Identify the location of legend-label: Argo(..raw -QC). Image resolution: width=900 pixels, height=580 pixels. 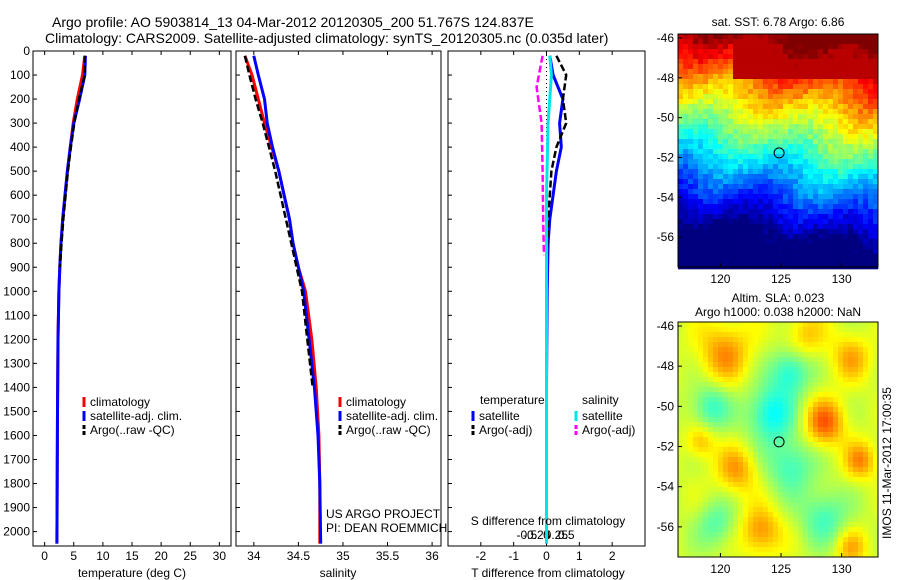
(388, 430).